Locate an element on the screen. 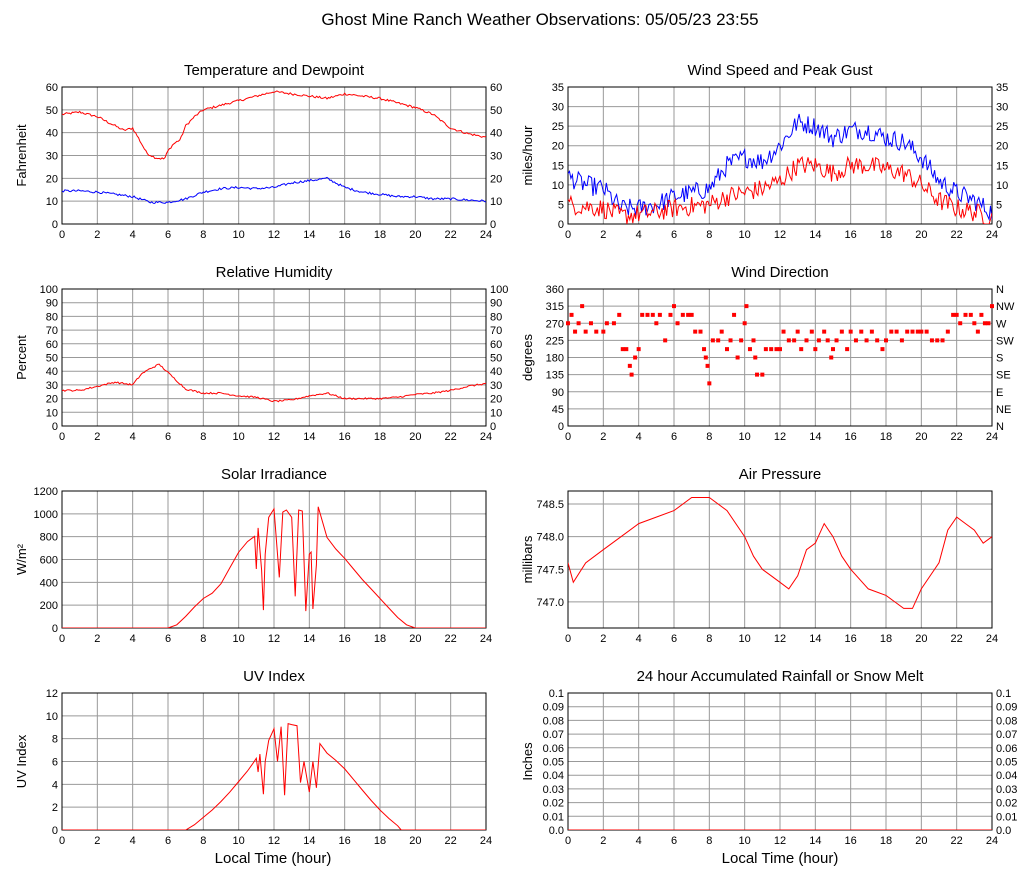 Image resolution: width=1027 pixels, height=883 pixels. y-right-tick-label: 0.06 is located at coordinates (1006, 749).